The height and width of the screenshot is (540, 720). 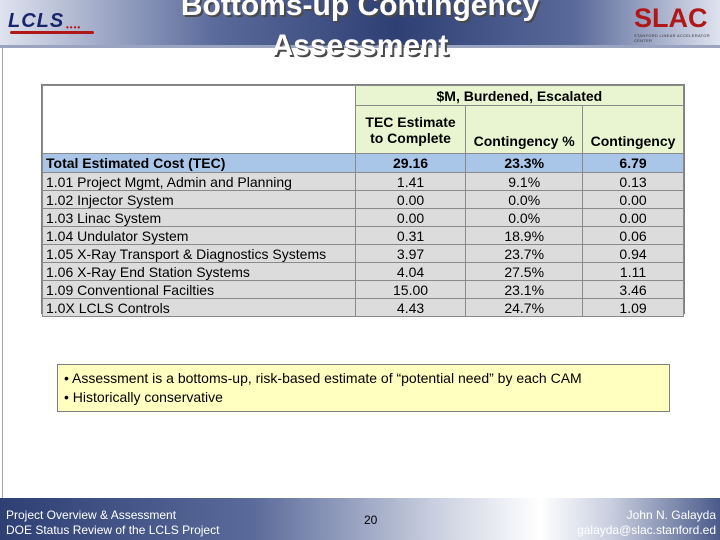 I want to click on footer-right-line2: galayda@slac.stanford.ed, so click(x=646, y=530).